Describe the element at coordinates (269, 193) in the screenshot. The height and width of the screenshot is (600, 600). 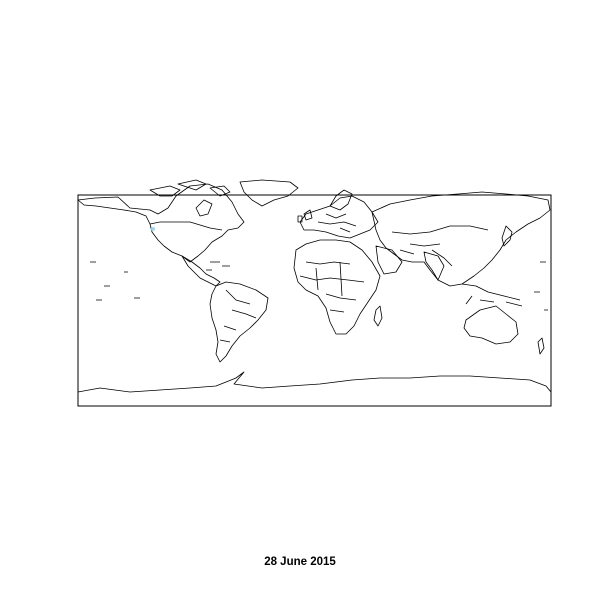
I see `greenland-outline` at that location.